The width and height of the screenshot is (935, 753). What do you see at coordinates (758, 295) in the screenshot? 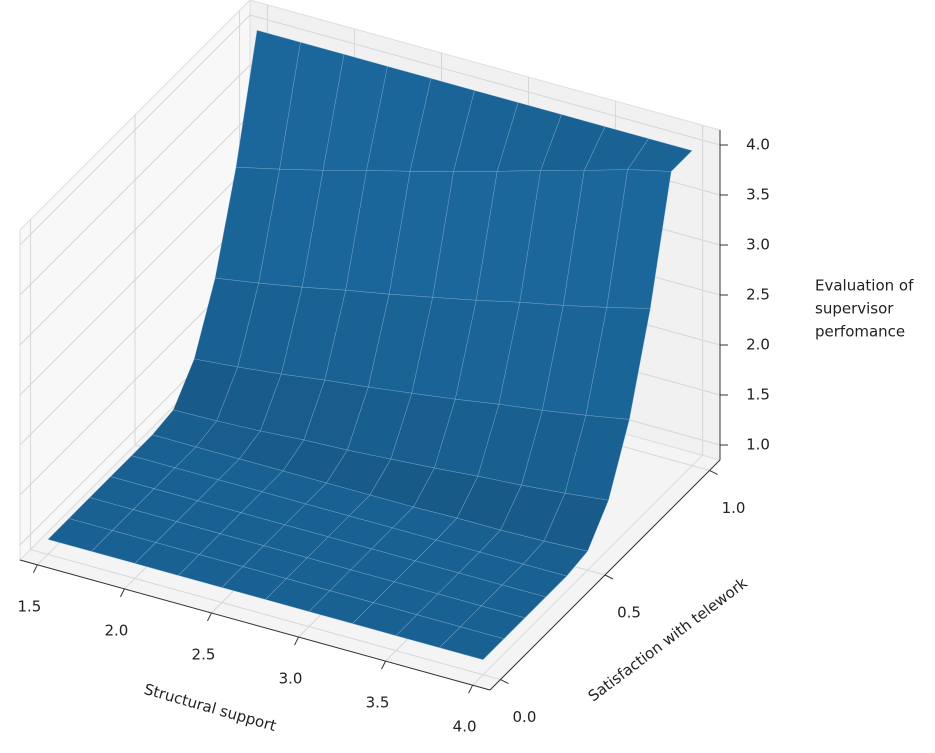
I see `z-tick-label: 2.5` at bounding box center [758, 295].